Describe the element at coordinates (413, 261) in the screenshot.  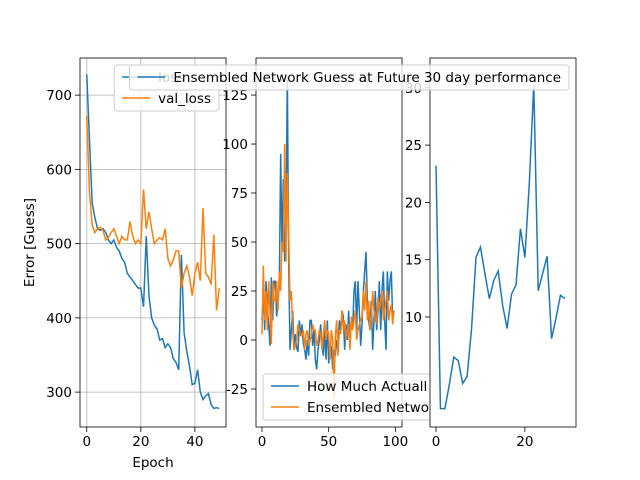
I see `y-tick-label: 15` at that location.